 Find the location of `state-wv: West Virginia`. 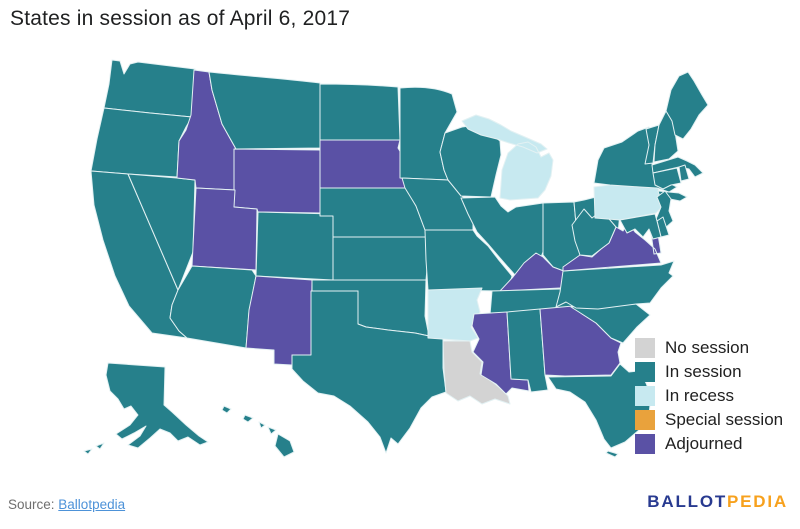

state-wv: West Virginia is located at coordinates (594, 232).